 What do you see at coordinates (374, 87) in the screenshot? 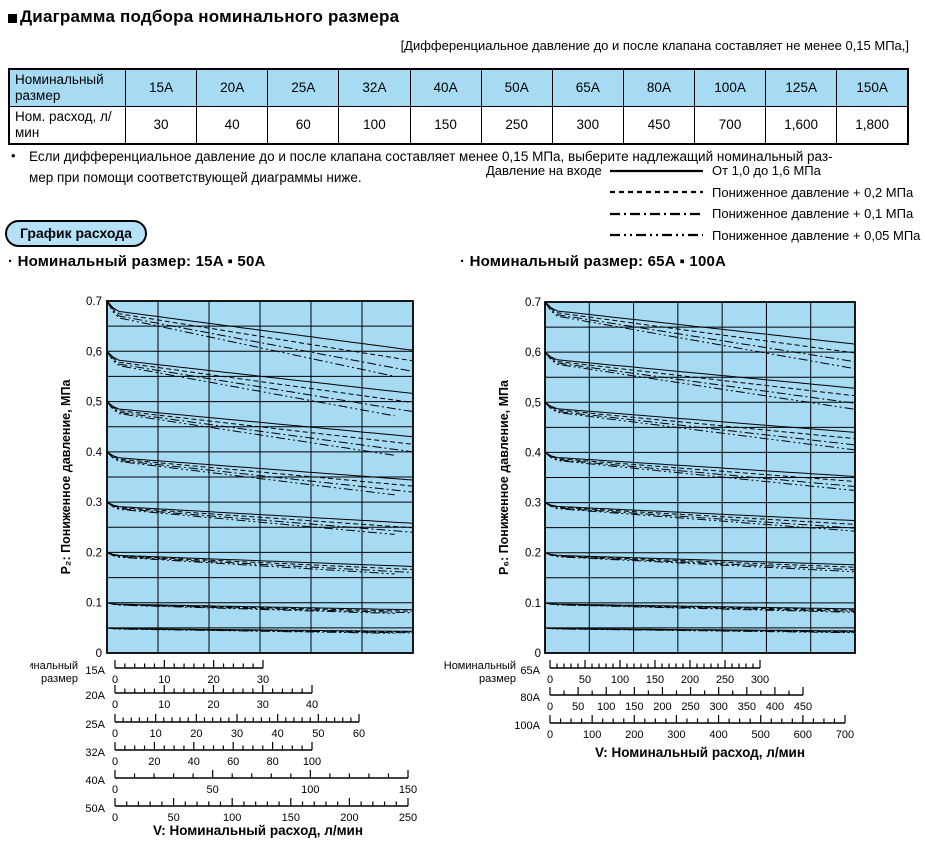
I see `size-header-cell: 32A` at bounding box center [374, 87].